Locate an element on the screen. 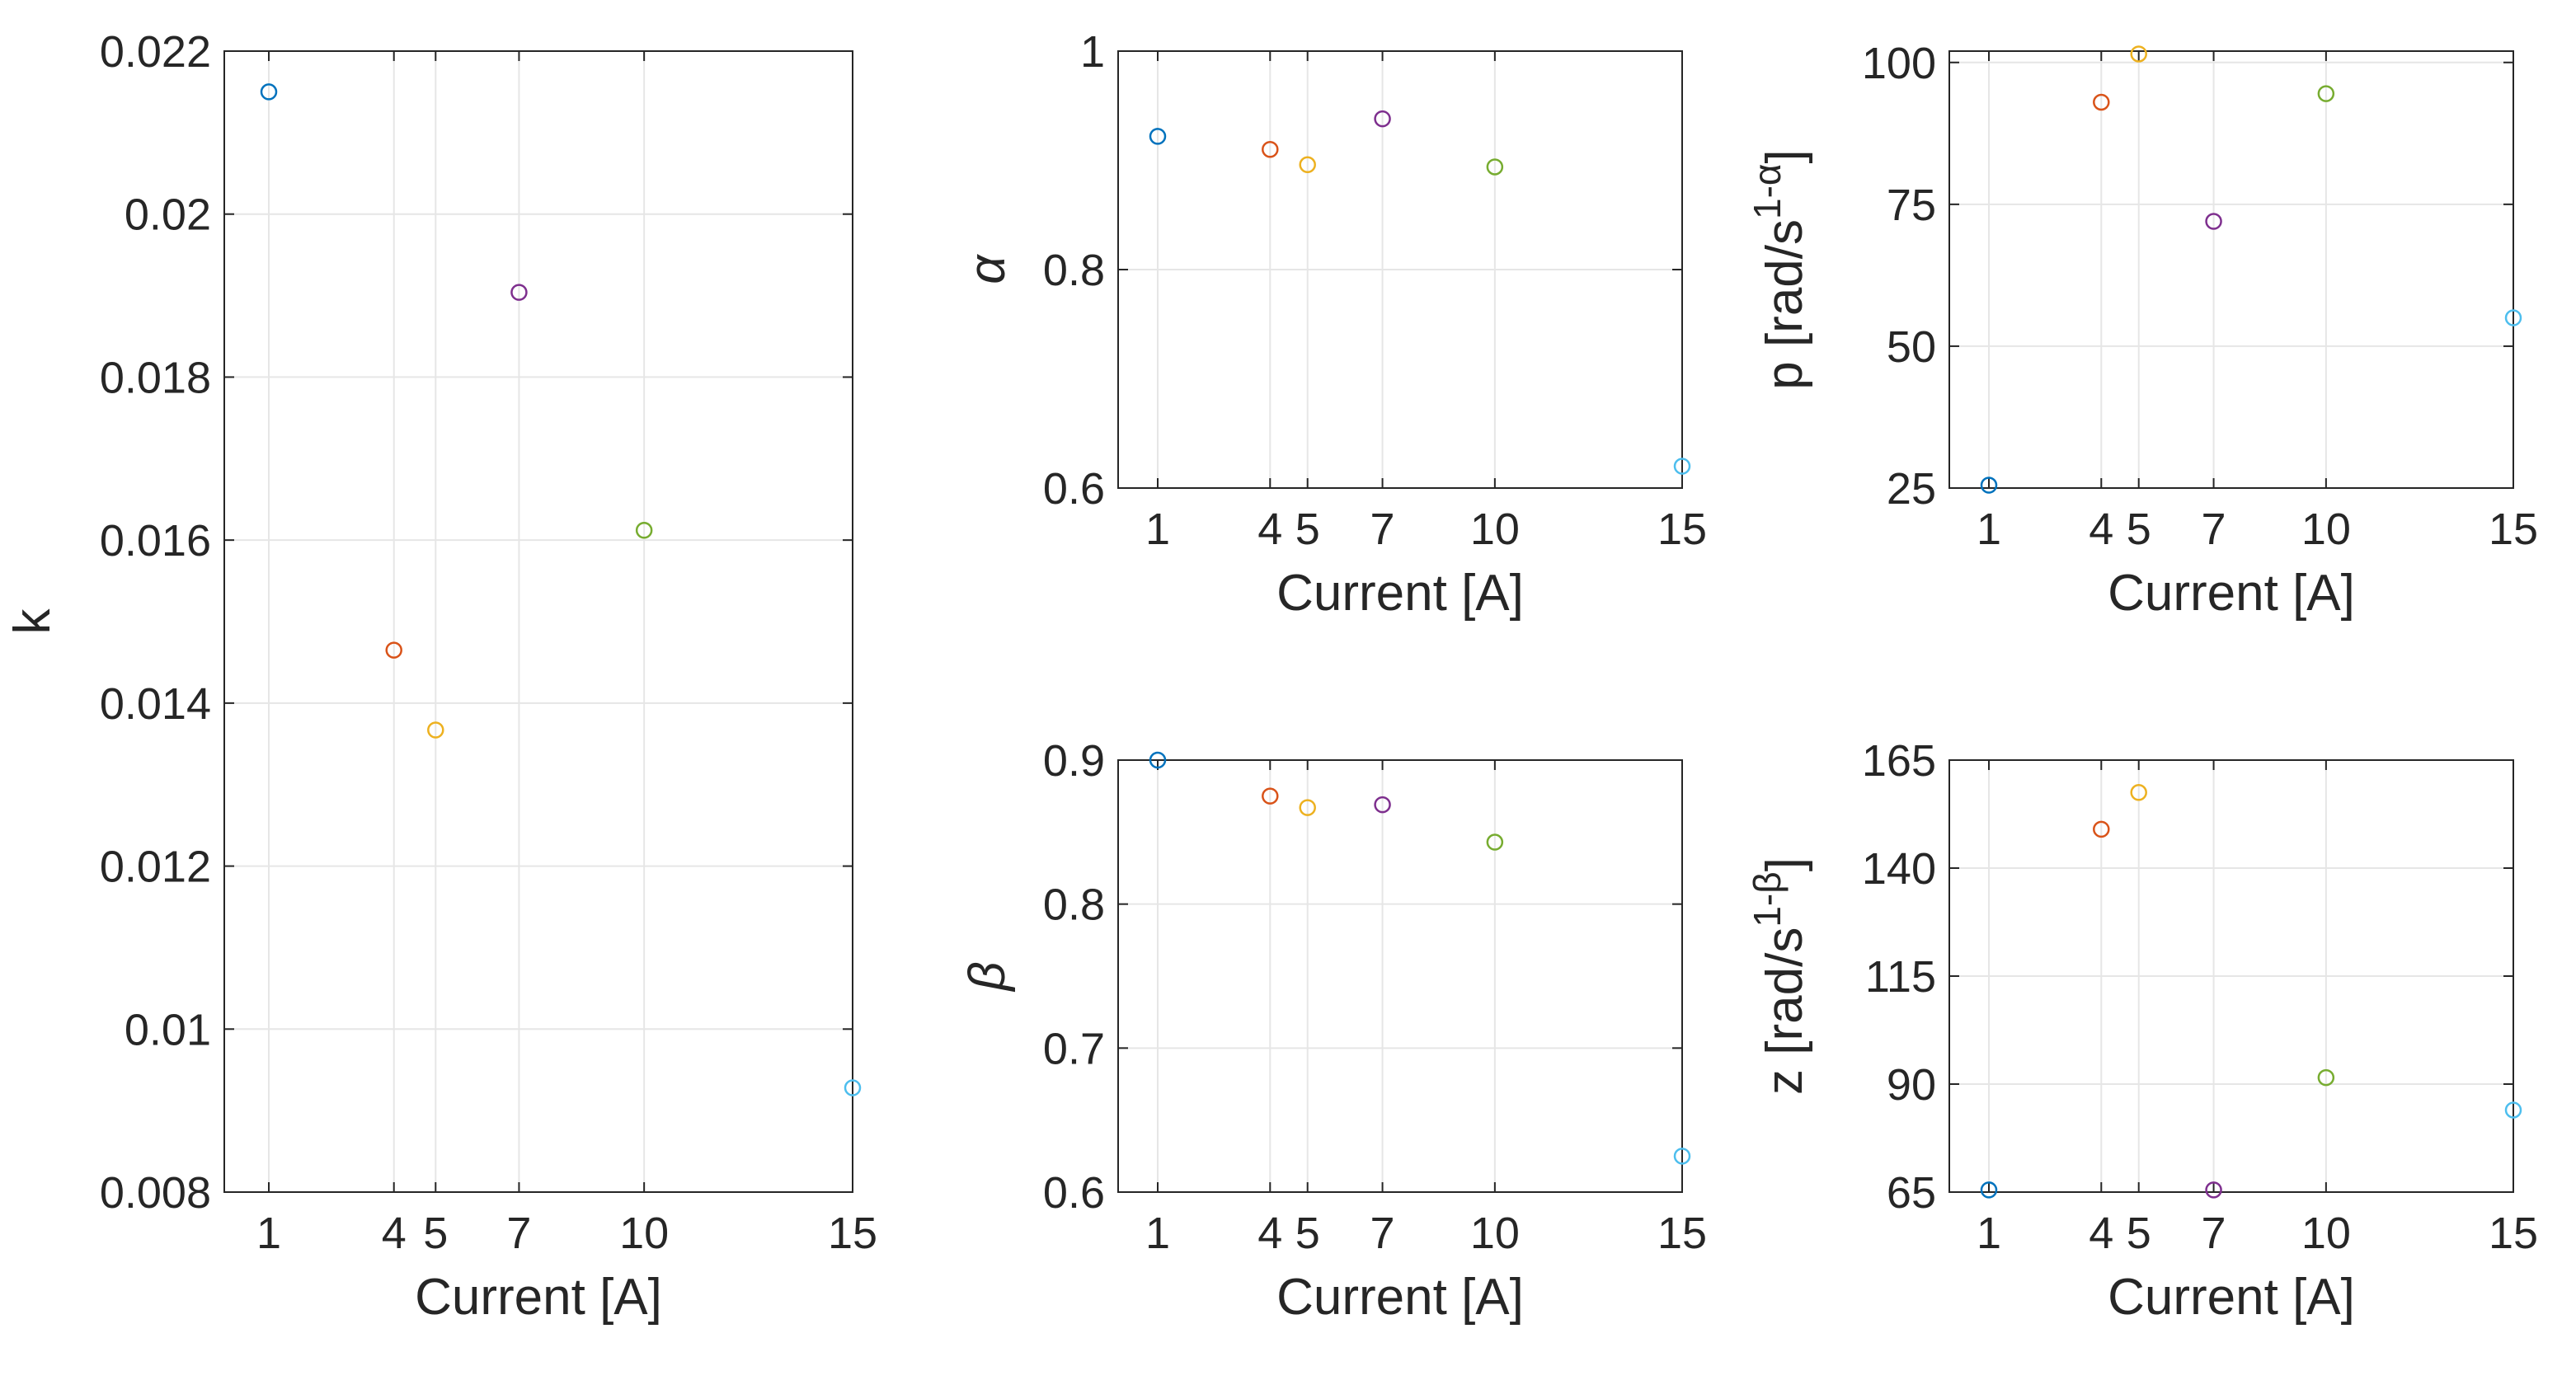 The height and width of the screenshot is (1385, 2576). y-tick-label: 0.018 is located at coordinates (155, 377).